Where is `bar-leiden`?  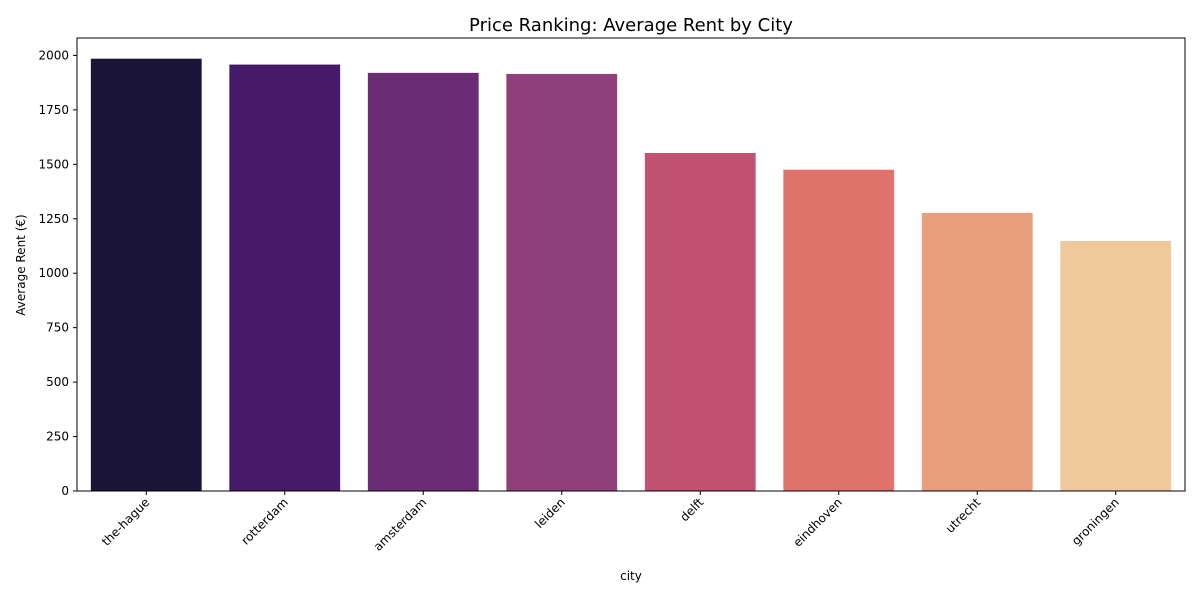 bar-leiden is located at coordinates (562, 282).